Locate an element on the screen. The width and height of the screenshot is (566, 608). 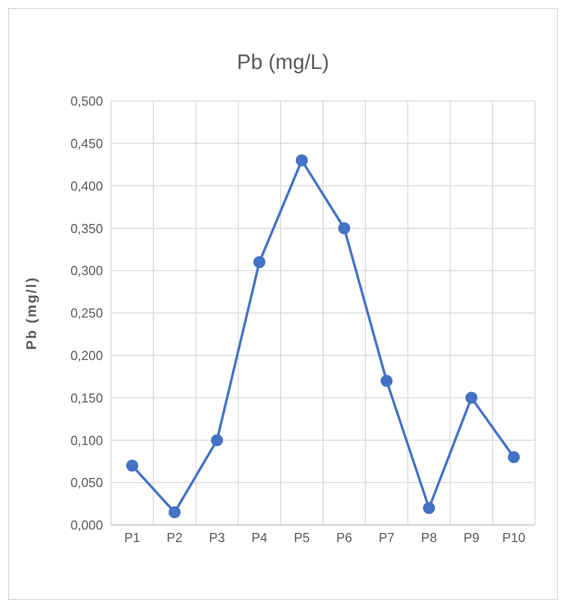
y-tick-label: 0,300 is located at coordinates (86, 270).